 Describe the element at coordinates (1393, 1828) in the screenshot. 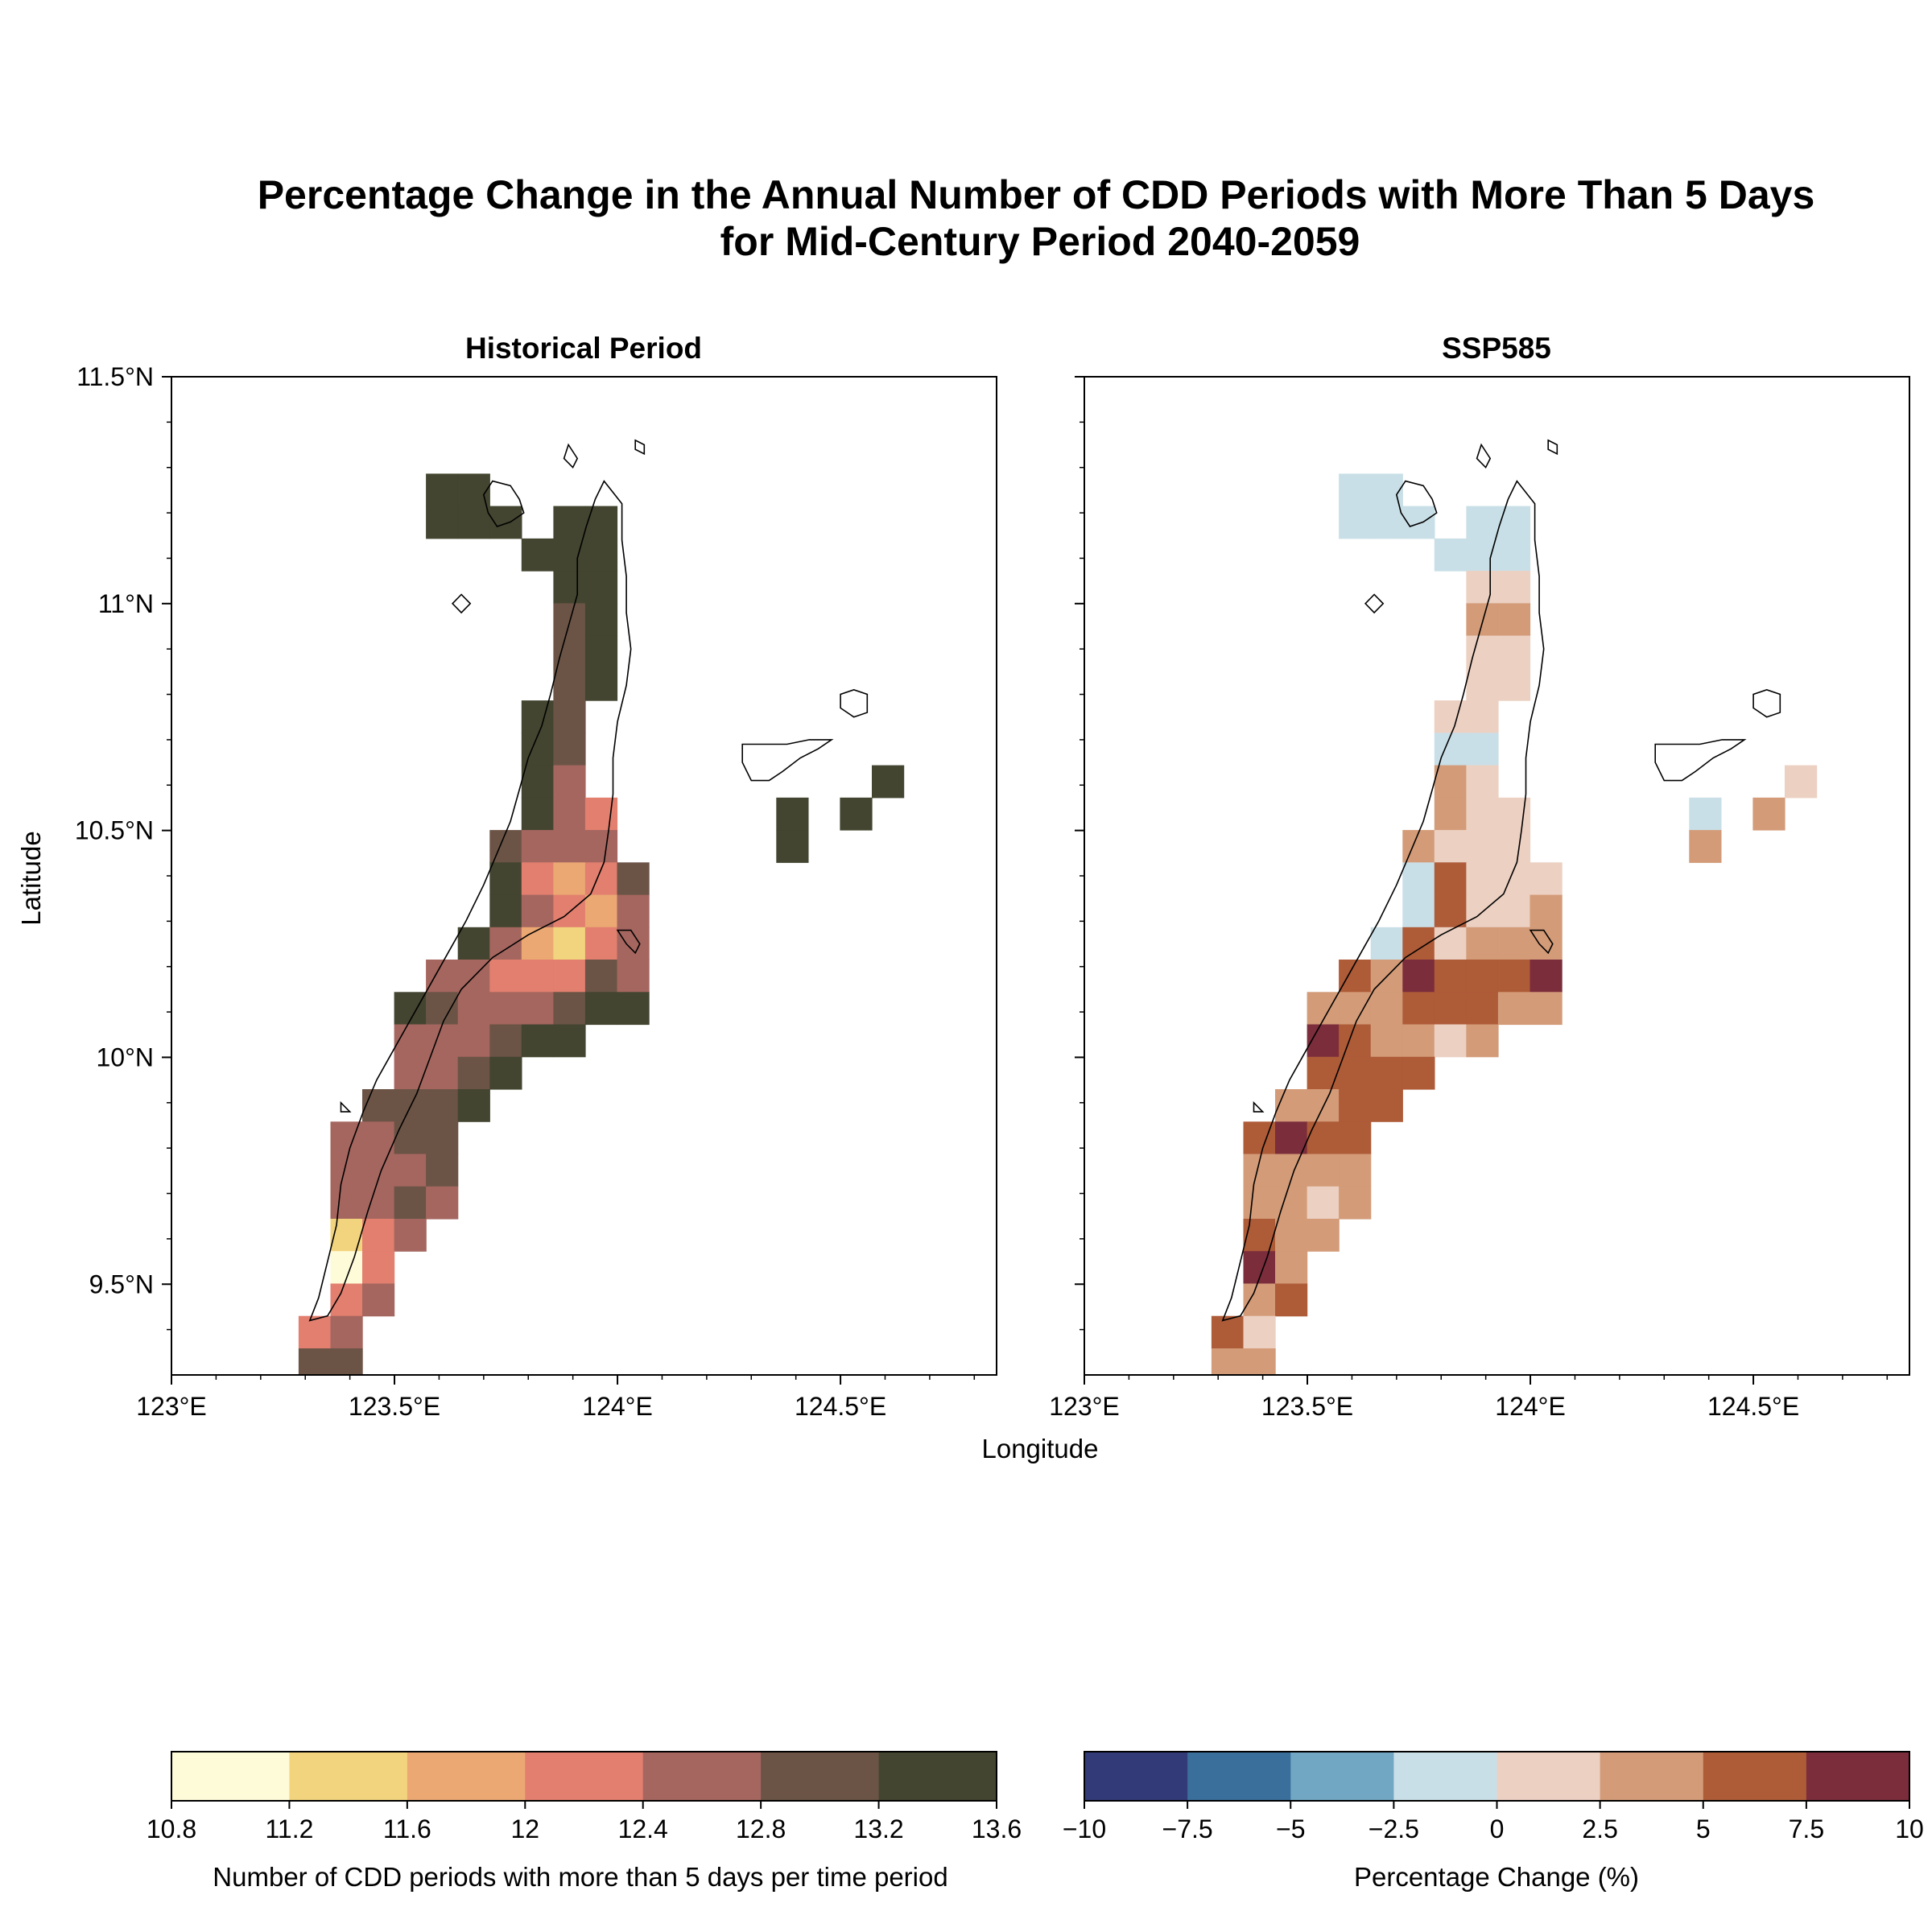

I see `change-colorbar-tick-label: −2.5` at that location.